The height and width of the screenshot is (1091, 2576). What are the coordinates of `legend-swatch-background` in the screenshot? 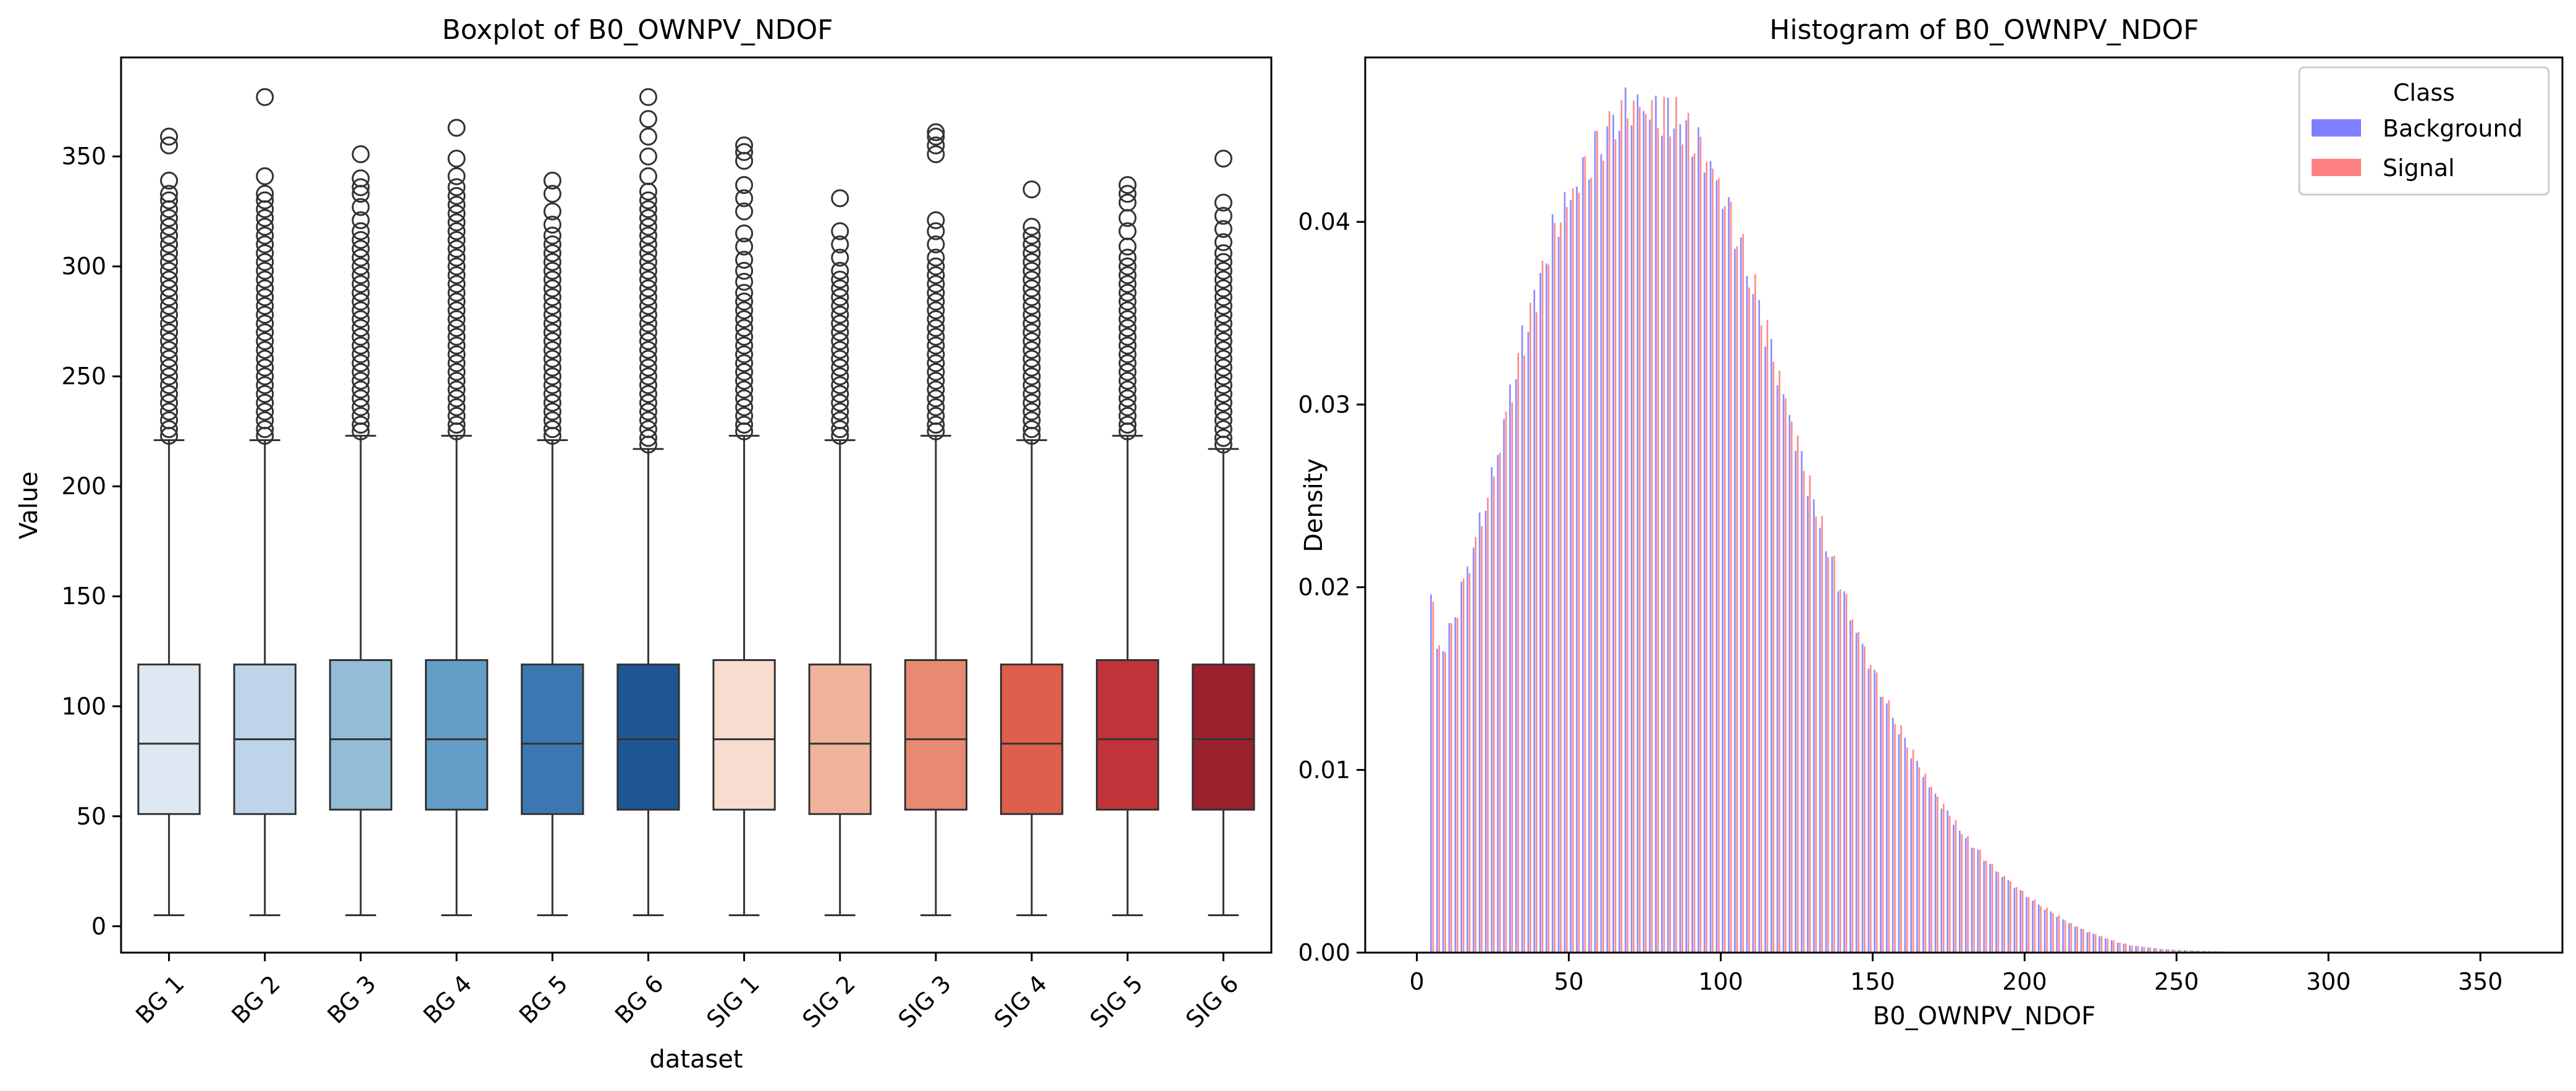 It's located at (2336, 128).